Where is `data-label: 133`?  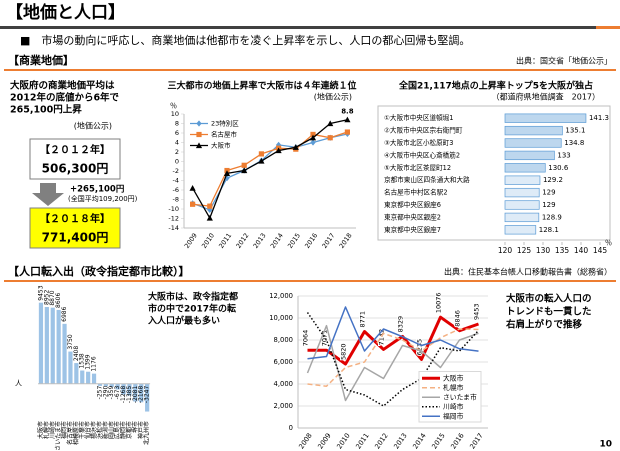
data-label: 133 is located at coordinates (563, 155).